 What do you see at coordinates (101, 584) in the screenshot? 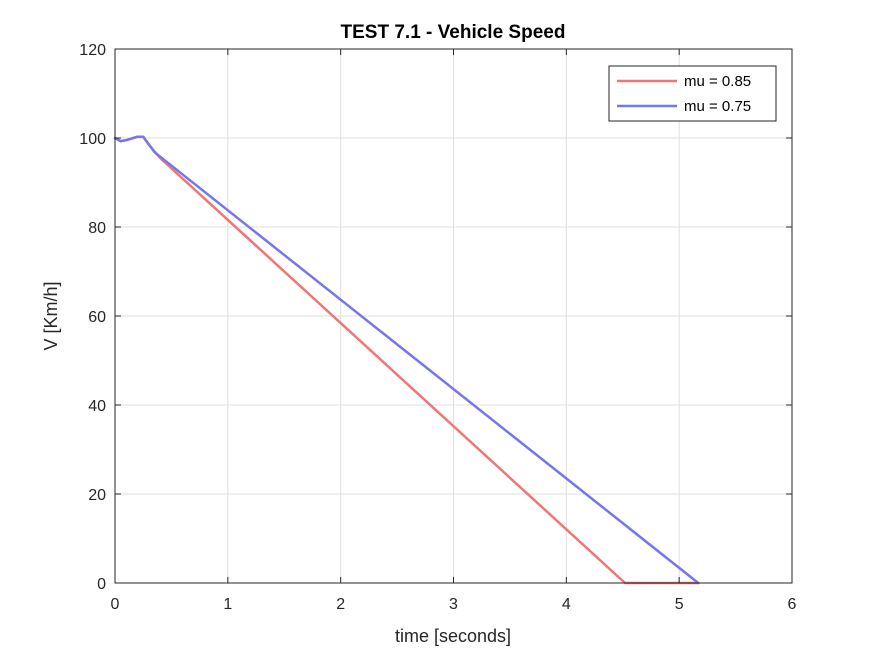
I see `y-tick-label: 0` at bounding box center [101, 584].